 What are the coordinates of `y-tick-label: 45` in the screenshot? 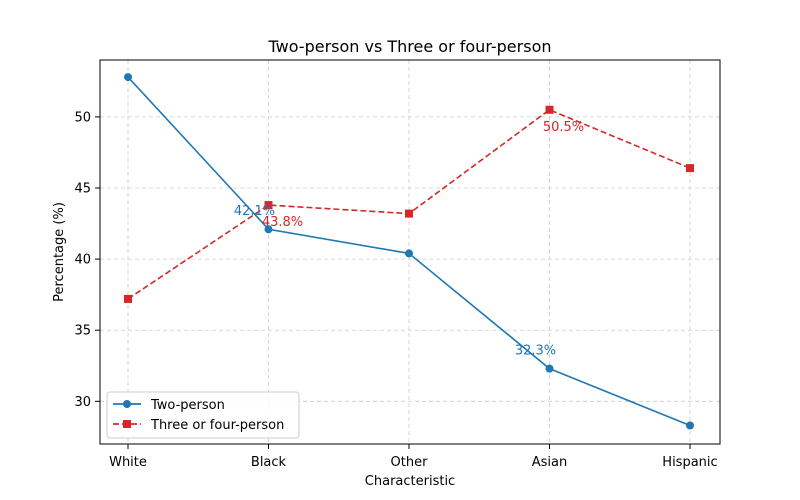 It's located at (82, 189).